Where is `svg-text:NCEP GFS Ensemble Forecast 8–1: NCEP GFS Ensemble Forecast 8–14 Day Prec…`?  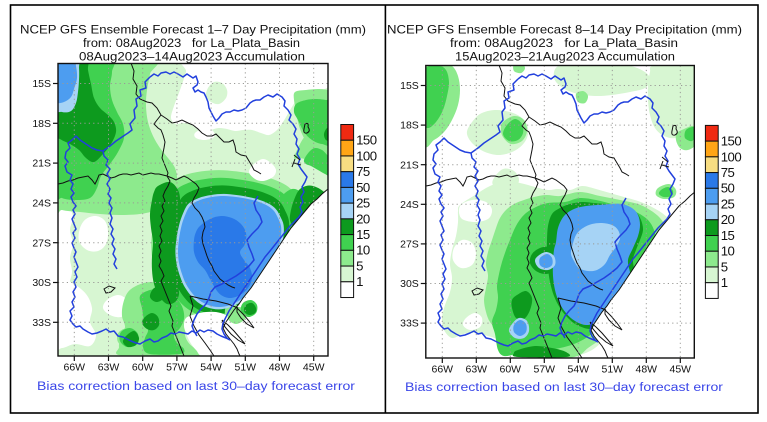
svg-text:NCEP GFS Ensemble Forecast 8–1: NCEP GFS Ensemble Forecast 8–14 Day Prec… is located at coordinates (564, 30).